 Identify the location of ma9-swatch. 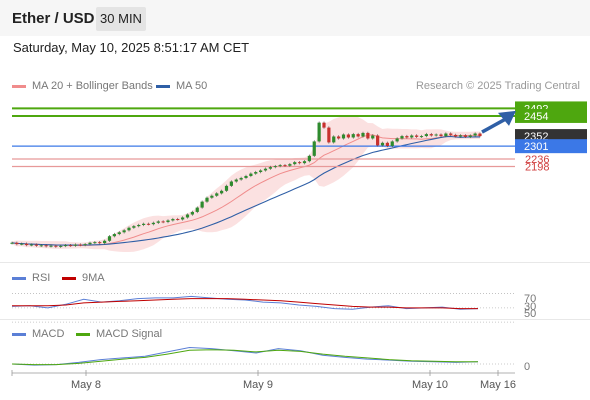
(69, 278).